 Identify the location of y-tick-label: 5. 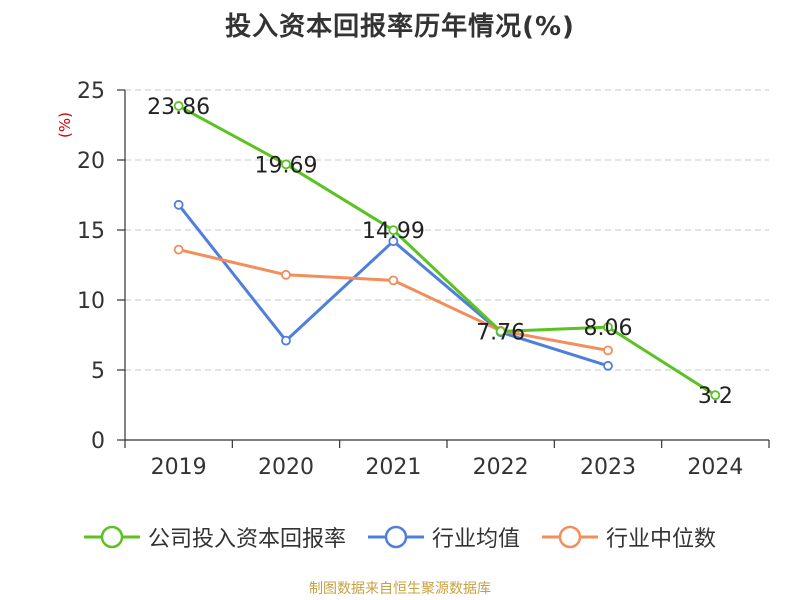
(98, 371).